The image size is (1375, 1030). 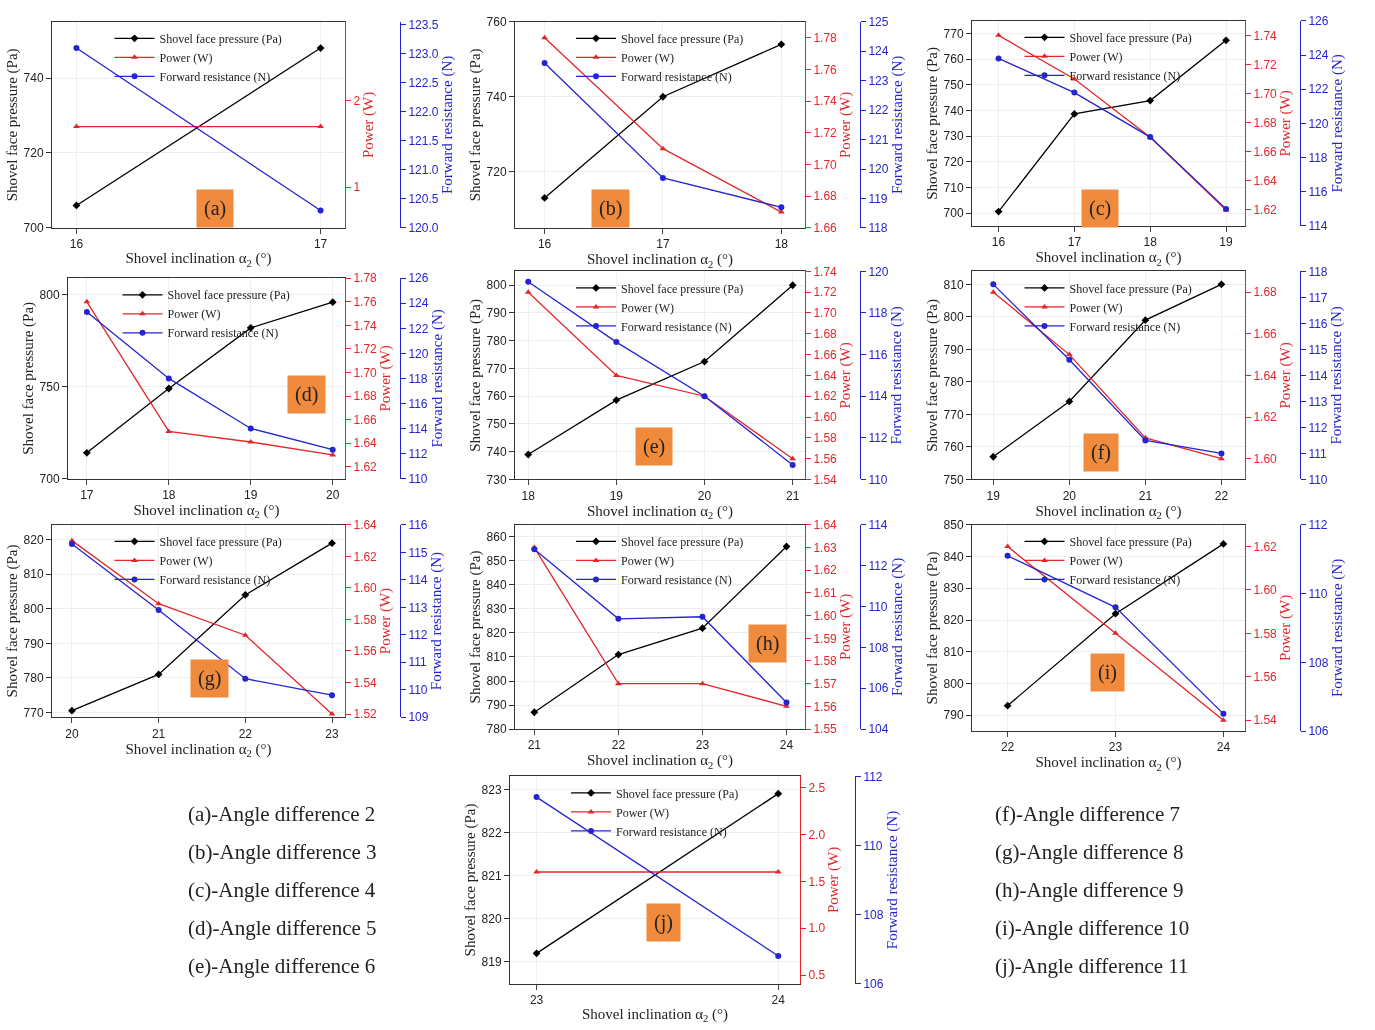 I want to click on y3-tick-label: 117, so click(x=1318, y=297).